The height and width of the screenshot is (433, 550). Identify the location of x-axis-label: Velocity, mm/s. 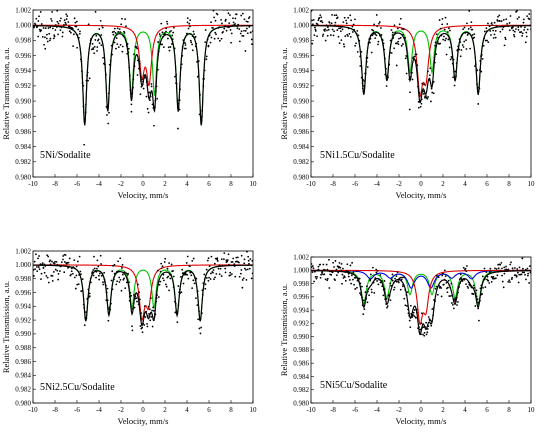
(143, 421).